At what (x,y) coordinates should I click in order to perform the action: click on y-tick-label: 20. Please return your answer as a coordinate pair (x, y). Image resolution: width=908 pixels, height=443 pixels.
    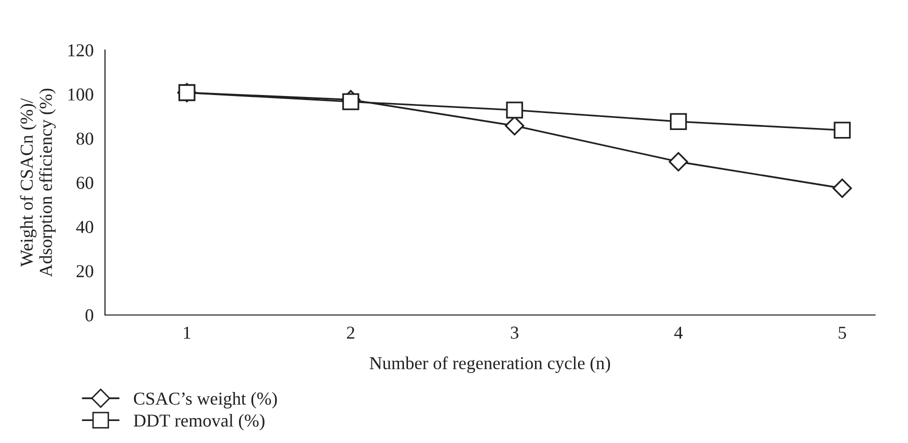
    Looking at the image, I should click on (85, 271).